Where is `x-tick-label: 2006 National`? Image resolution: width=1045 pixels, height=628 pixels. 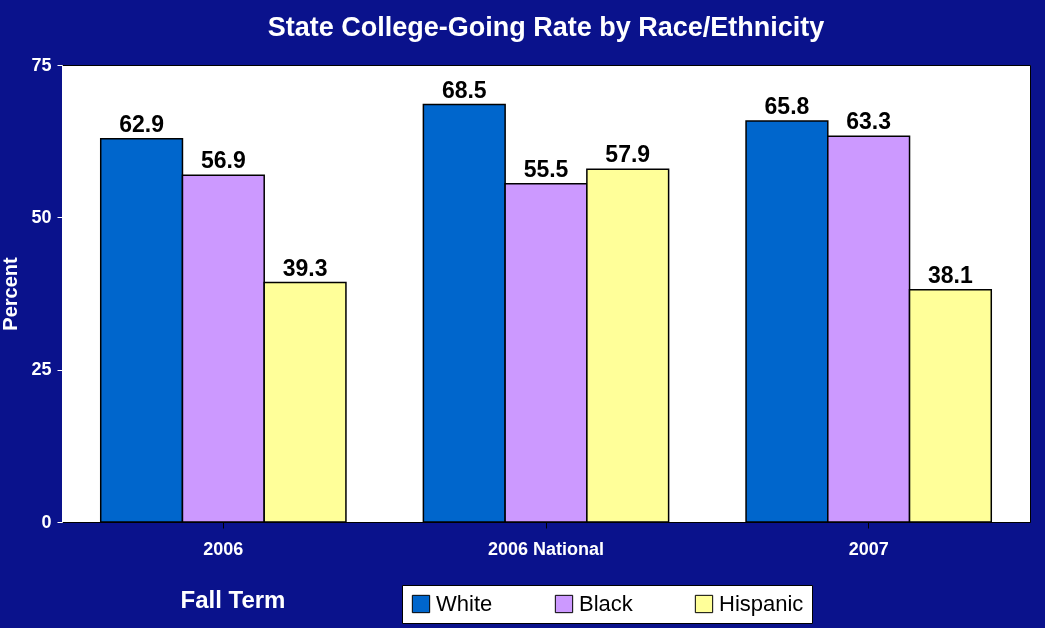
x-tick-label: 2006 National is located at coordinates (546, 548).